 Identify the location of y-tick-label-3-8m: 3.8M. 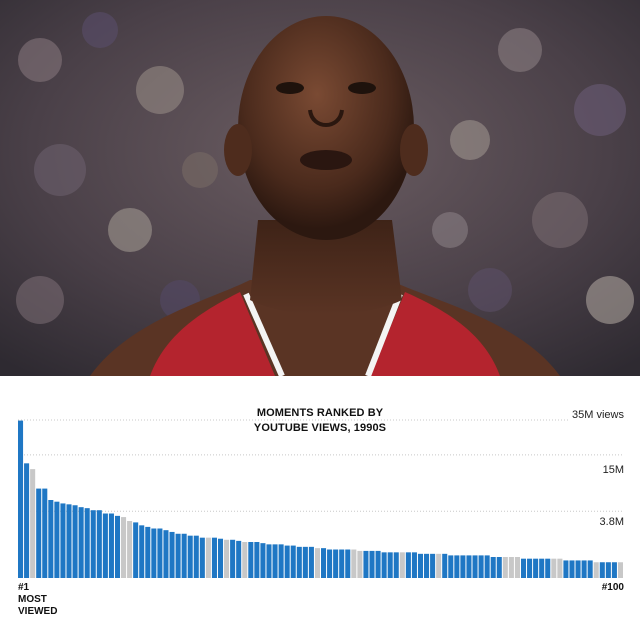
(609, 522).